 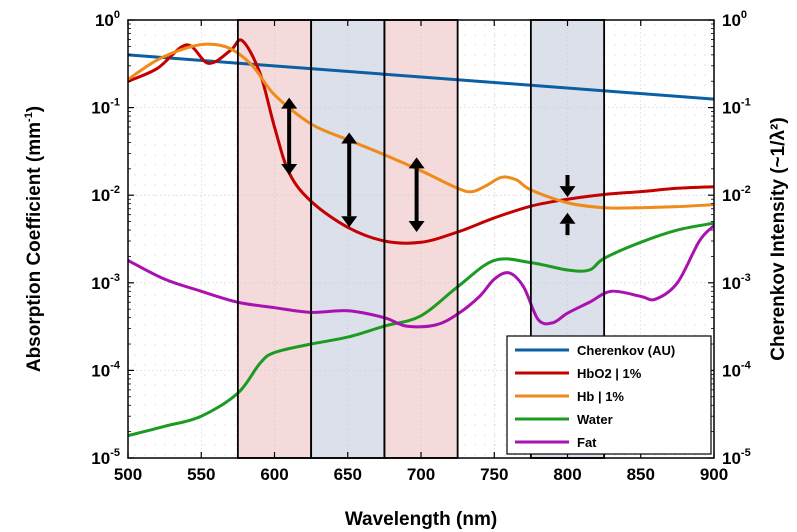 I want to click on y-tick-label-left: 10⁻⁴, so click(x=106, y=369).